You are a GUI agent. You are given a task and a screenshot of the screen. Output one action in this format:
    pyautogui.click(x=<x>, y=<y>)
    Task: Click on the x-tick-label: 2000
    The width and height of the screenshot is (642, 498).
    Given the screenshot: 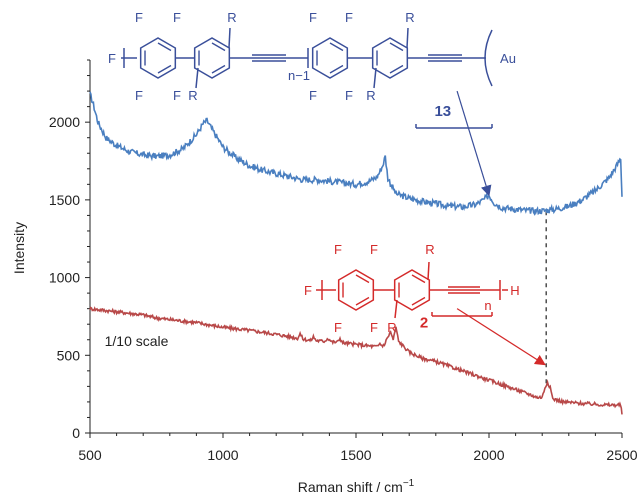 What is the action you would take?
    pyautogui.click(x=488, y=455)
    